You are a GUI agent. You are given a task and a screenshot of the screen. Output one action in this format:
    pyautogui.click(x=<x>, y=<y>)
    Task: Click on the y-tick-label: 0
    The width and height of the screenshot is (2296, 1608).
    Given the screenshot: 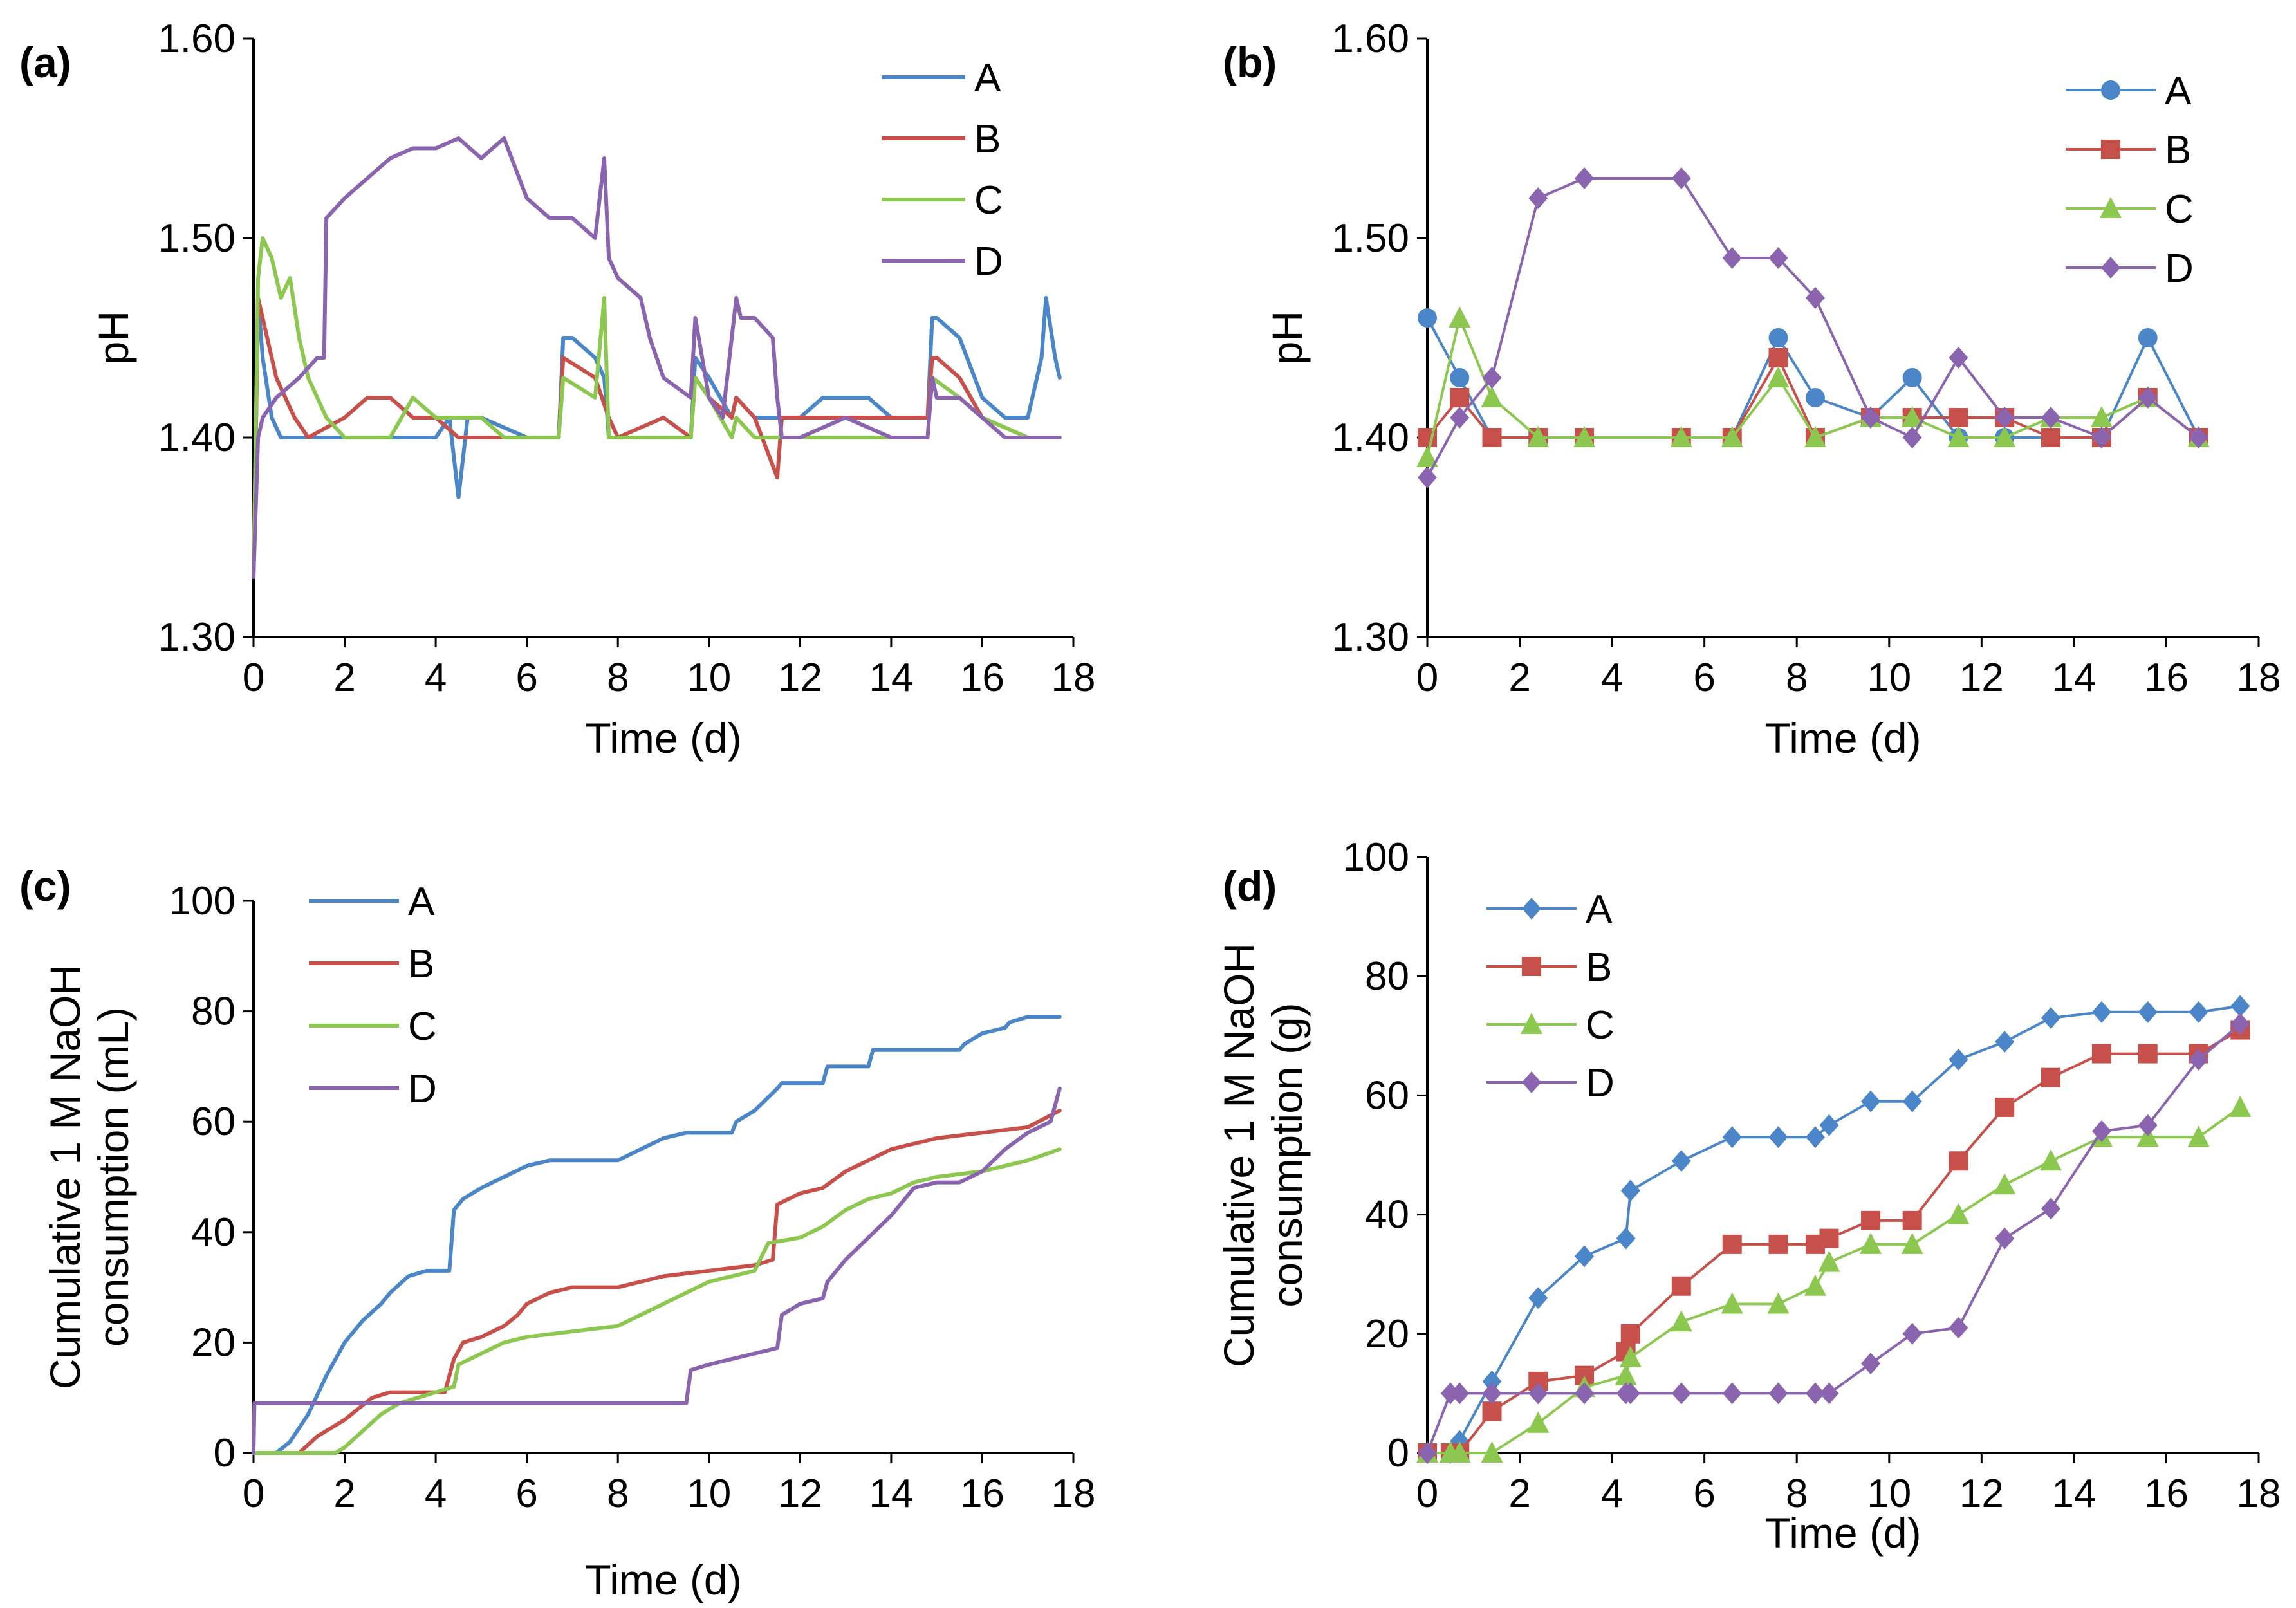 What is the action you would take?
    pyautogui.click(x=225, y=1453)
    